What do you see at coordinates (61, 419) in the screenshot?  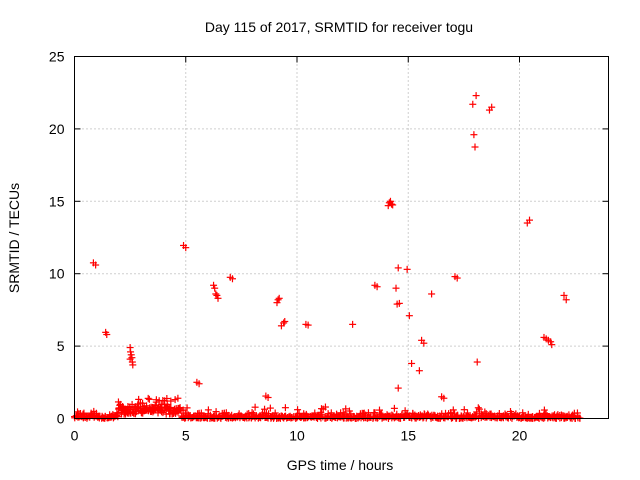 I see `y-tick-label: 0` at bounding box center [61, 419].